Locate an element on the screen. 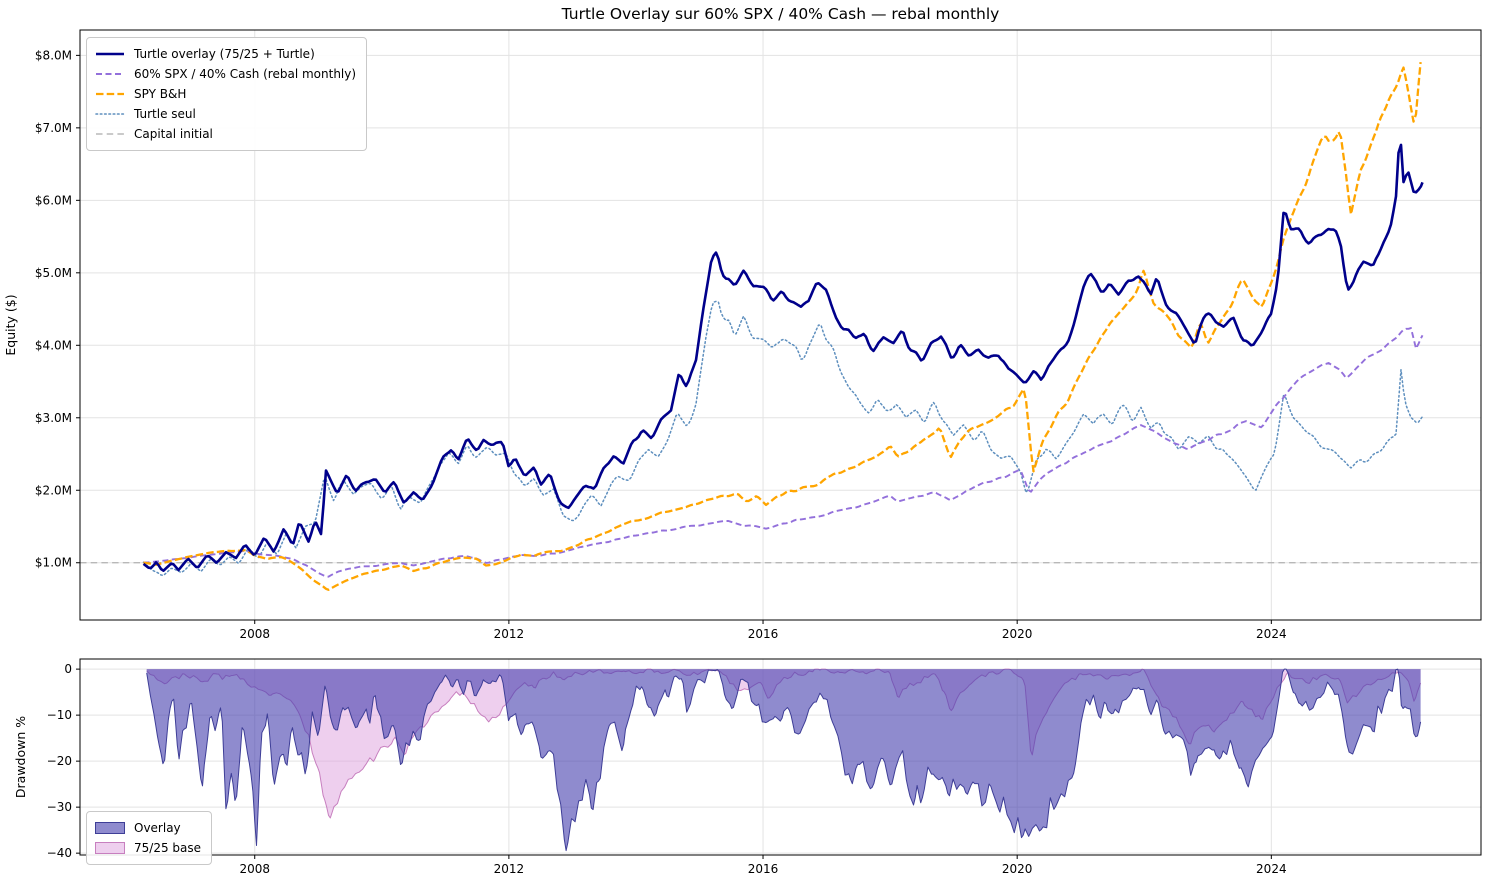  y-tick-label: $3.0M is located at coordinates (53, 418).